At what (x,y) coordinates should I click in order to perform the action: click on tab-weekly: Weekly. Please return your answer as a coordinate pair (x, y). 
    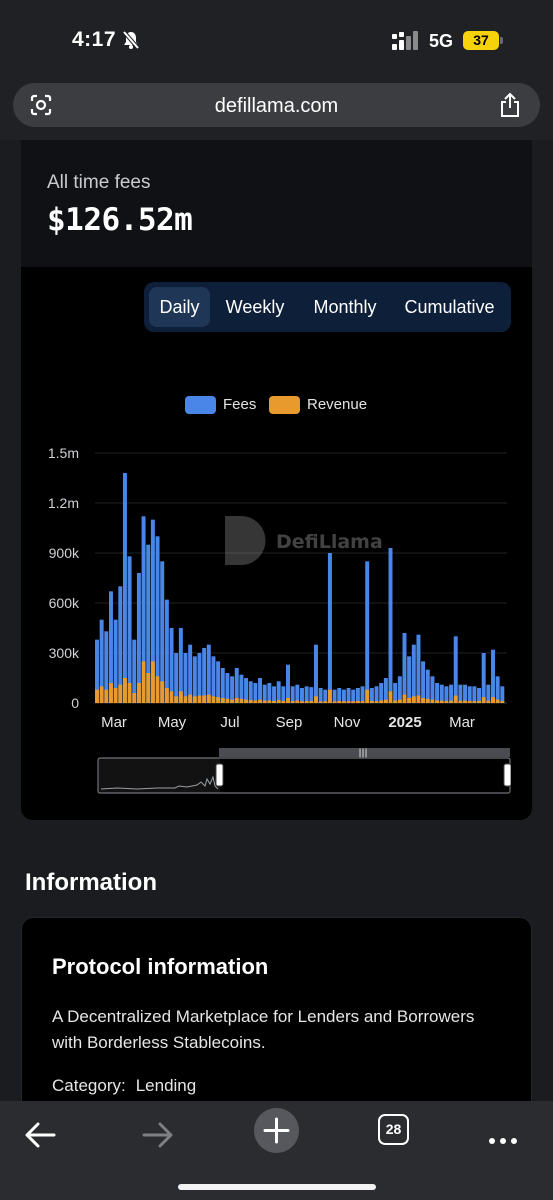
    Looking at the image, I should click on (255, 307).